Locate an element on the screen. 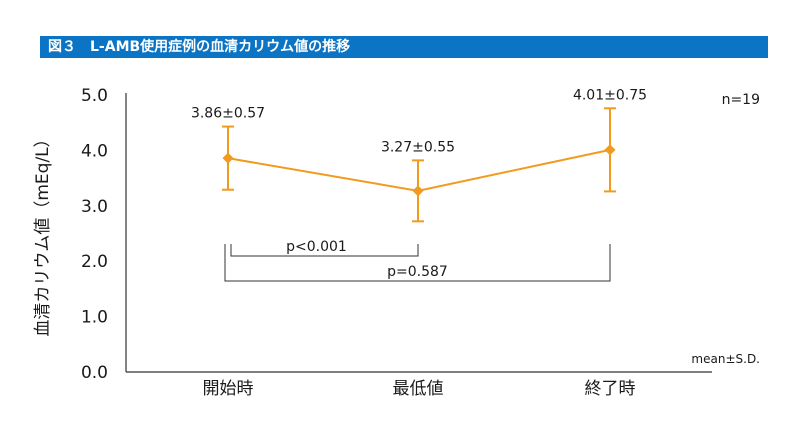 The width and height of the screenshot is (800, 433). y-tick-label: 2.0 is located at coordinates (94, 262).